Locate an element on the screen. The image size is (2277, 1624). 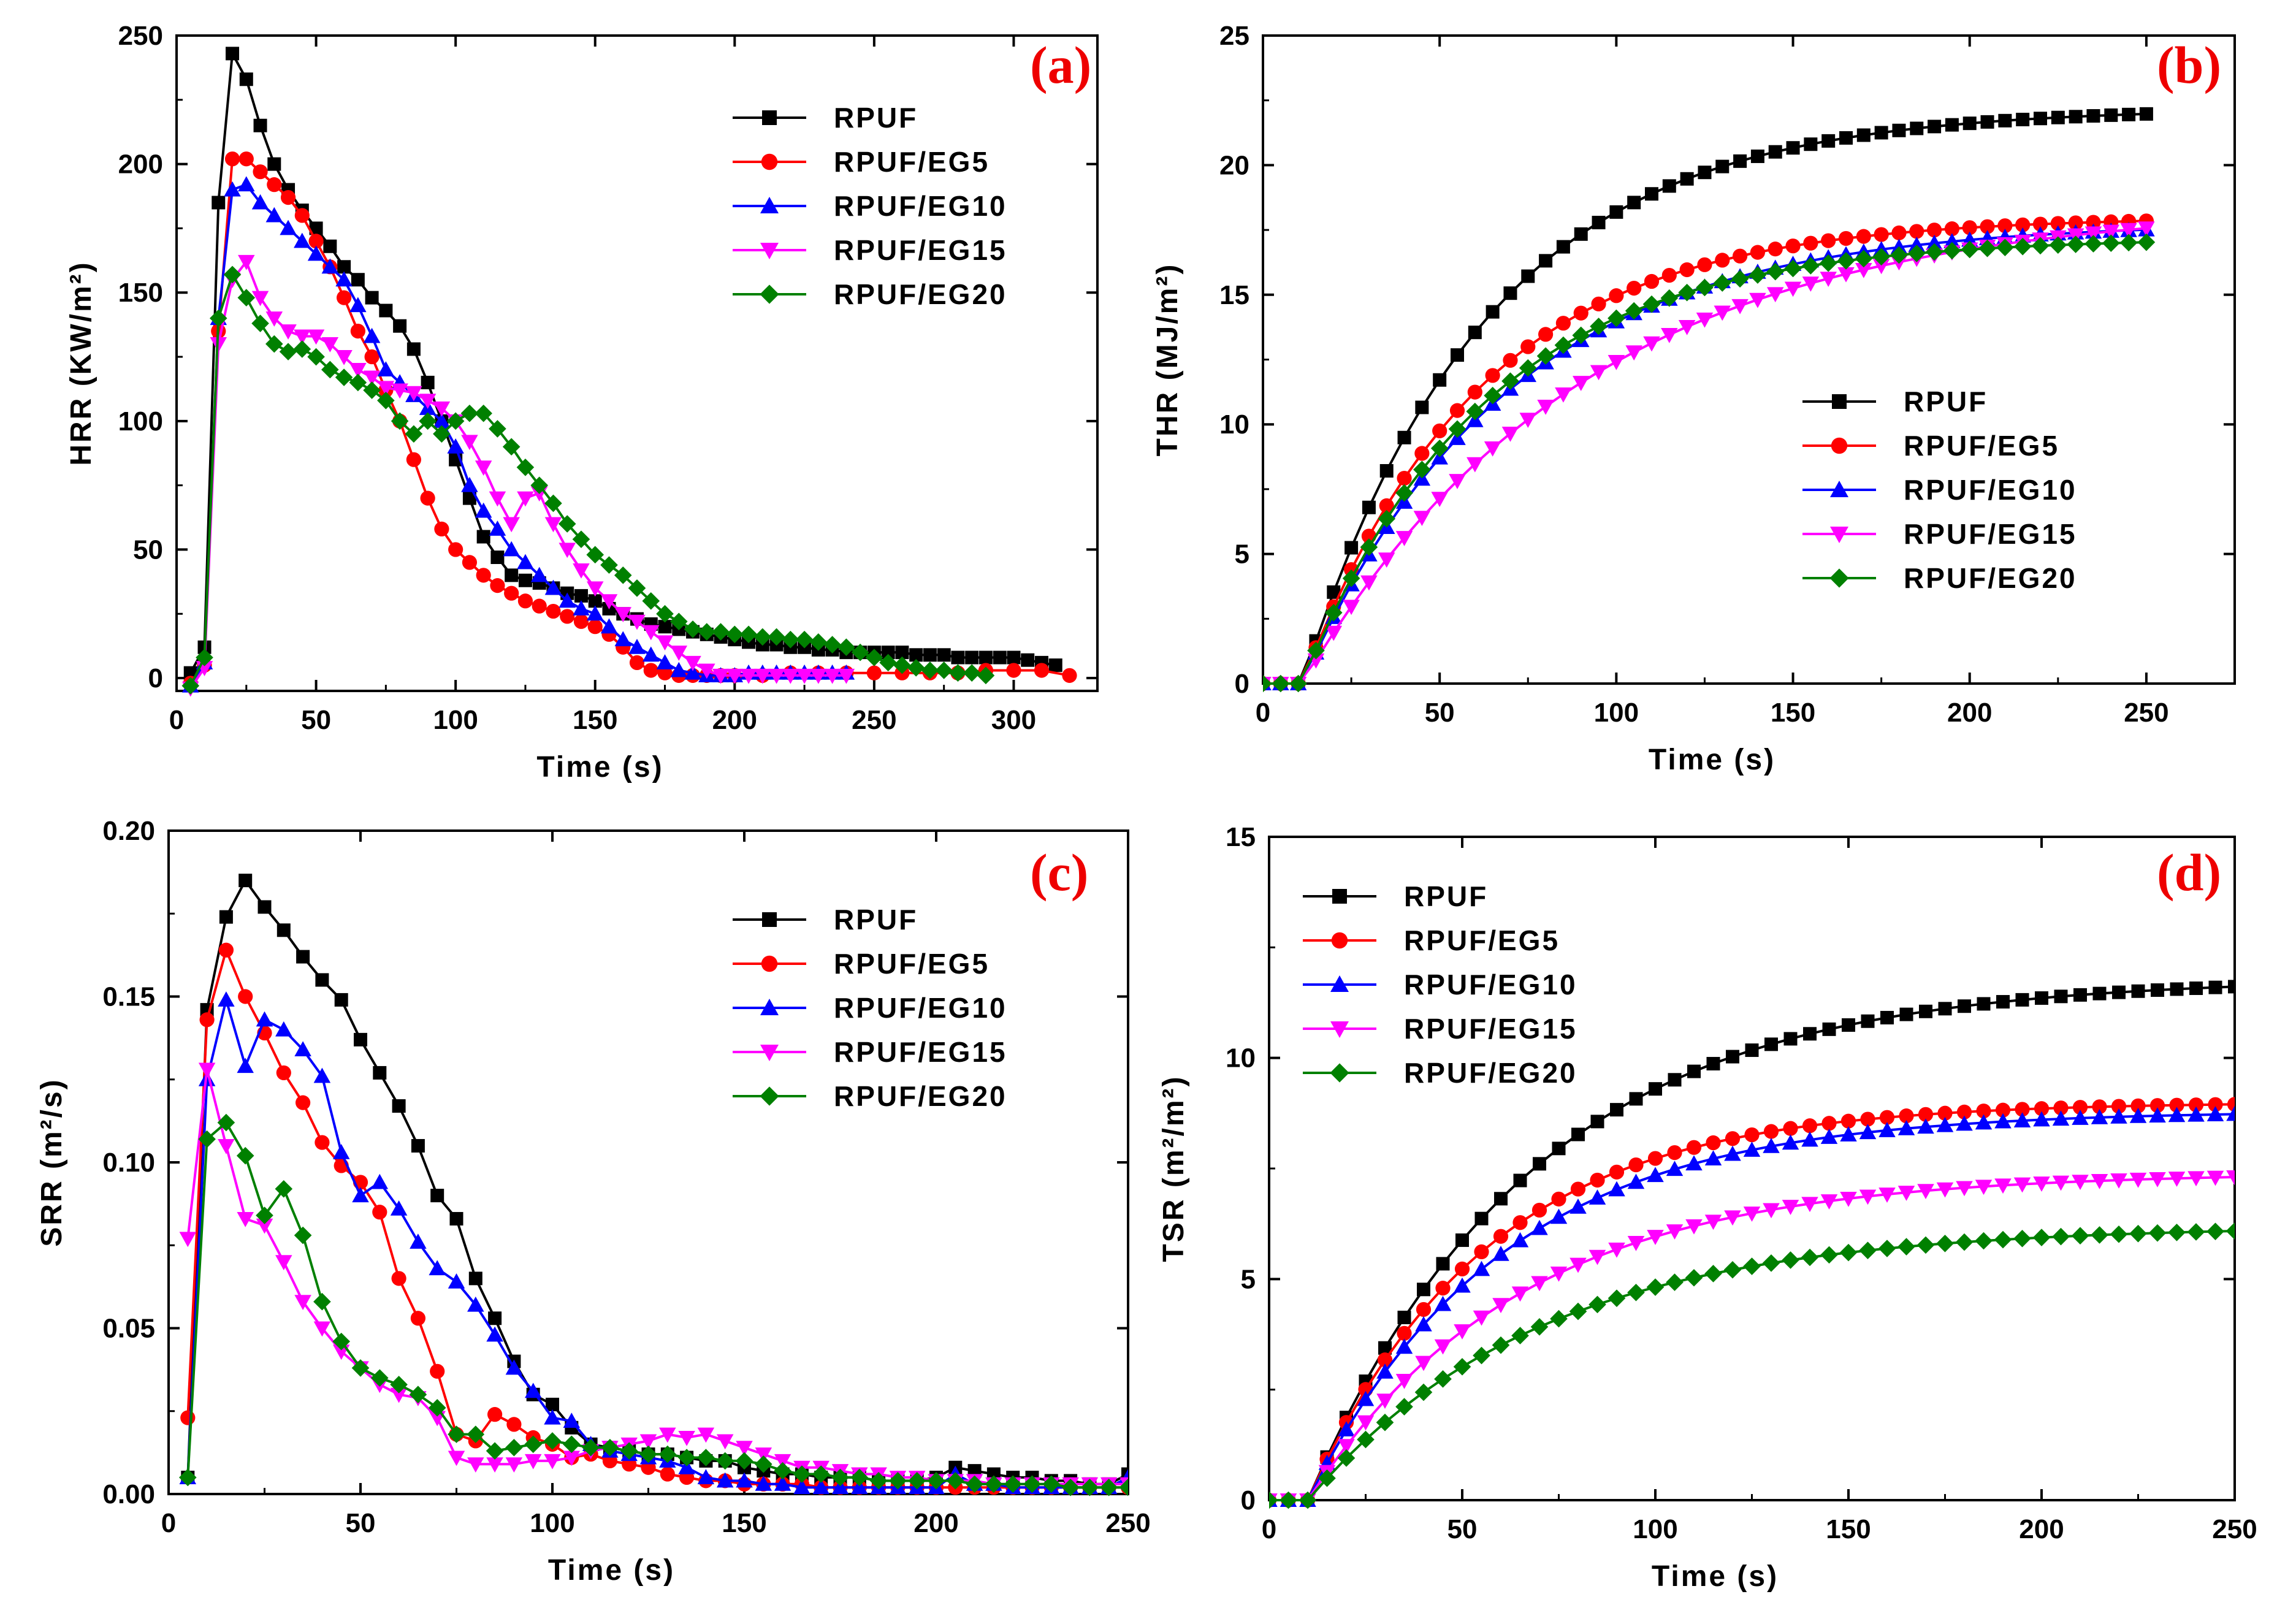
series-rpuf is located at coordinates (1708, 398).